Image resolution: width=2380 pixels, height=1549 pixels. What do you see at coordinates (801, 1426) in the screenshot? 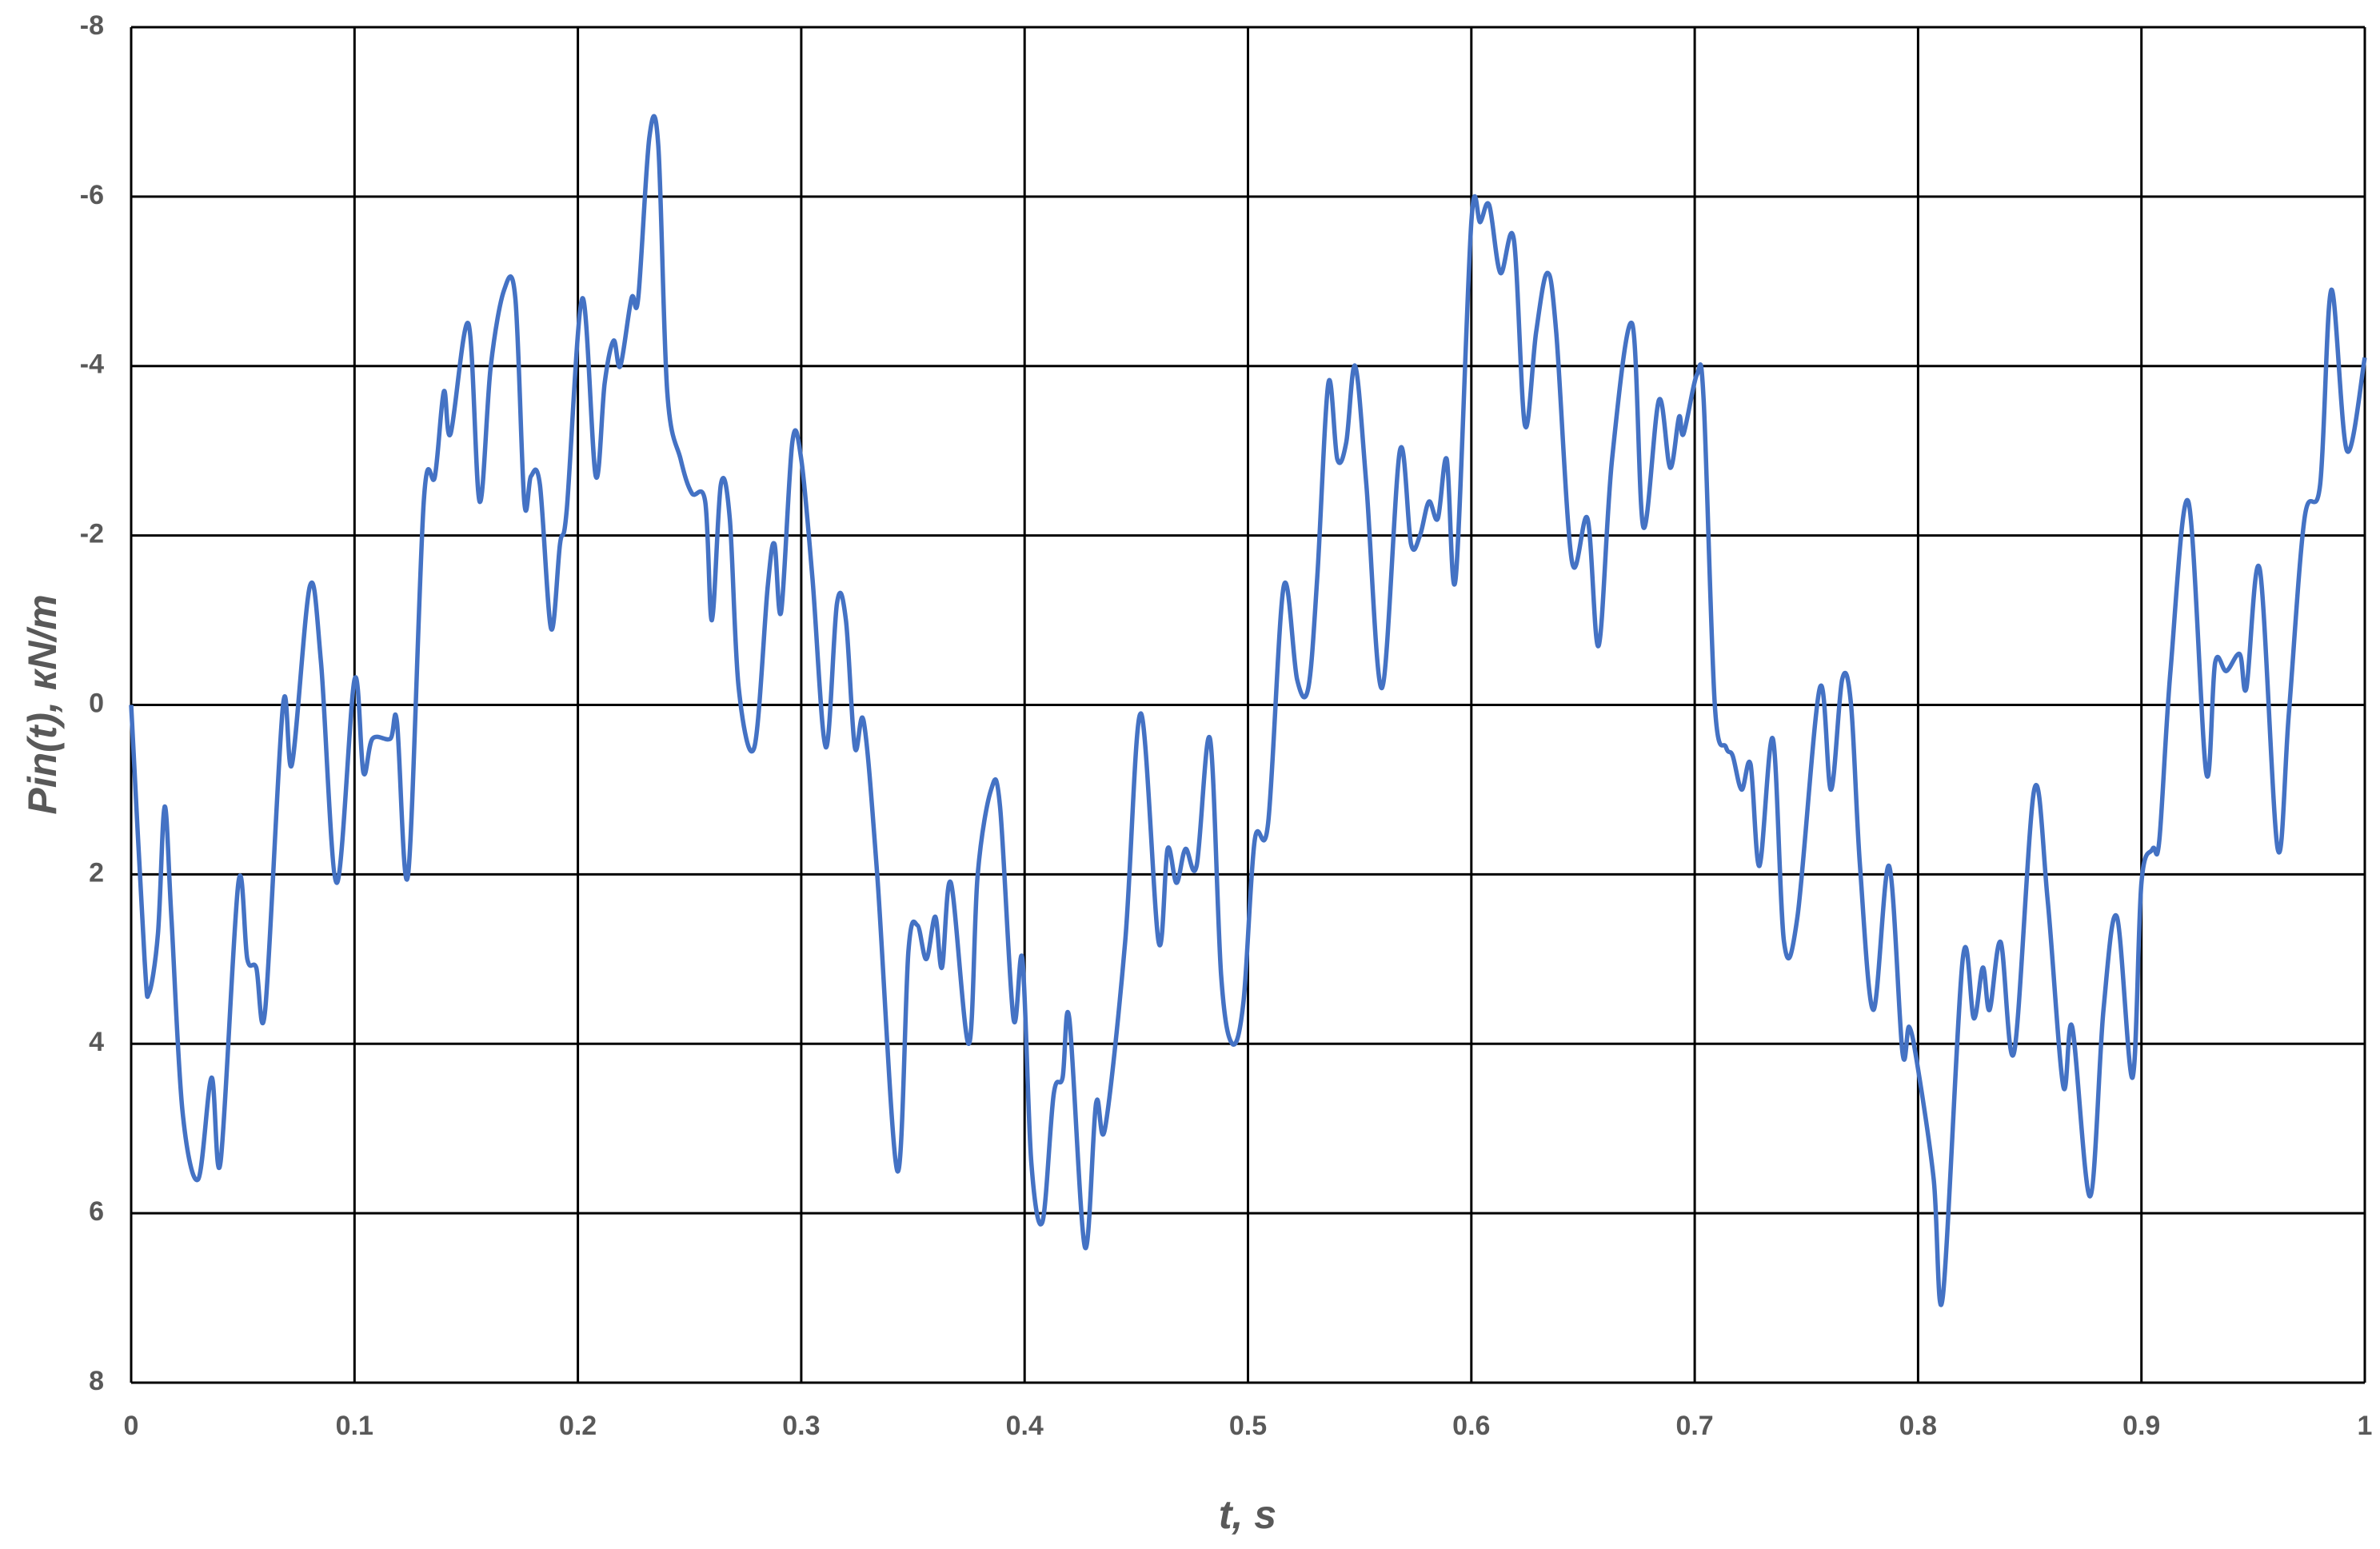
I see `x-tick-label: 0.3` at bounding box center [801, 1426].